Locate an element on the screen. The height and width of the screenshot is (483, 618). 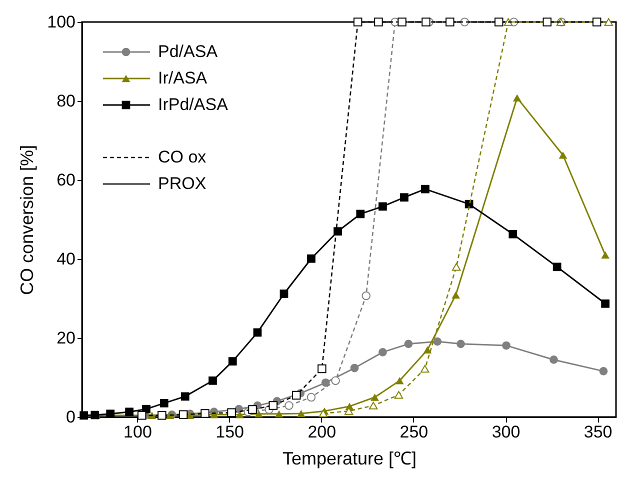
y-tick-label: 60 is located at coordinates (66, 180).